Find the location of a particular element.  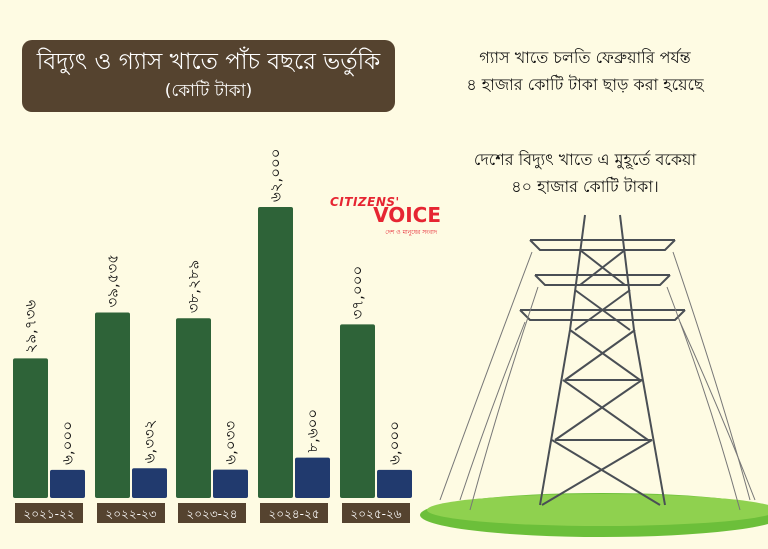

electricity-note-line2: ৪০ হাজার কোটি টাকা। is located at coordinates (585, 186).